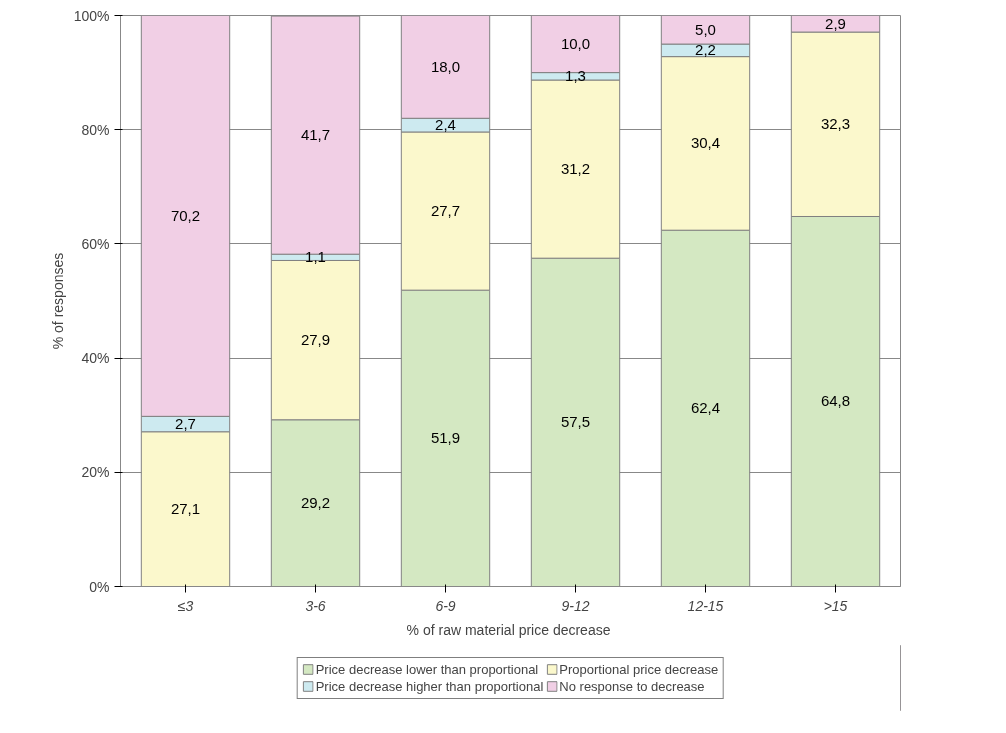 The width and height of the screenshot is (1006, 733). I want to click on text: 2,4, so click(445, 125).